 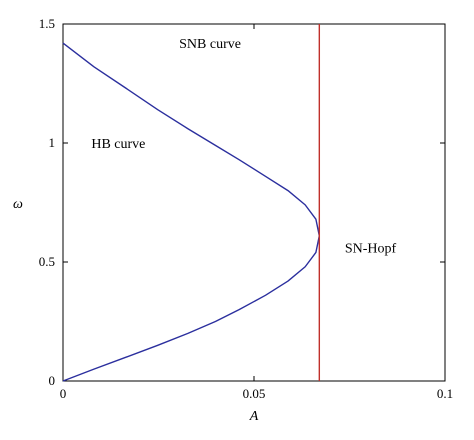 I want to click on y-tick-label: 1, so click(x=52, y=142).